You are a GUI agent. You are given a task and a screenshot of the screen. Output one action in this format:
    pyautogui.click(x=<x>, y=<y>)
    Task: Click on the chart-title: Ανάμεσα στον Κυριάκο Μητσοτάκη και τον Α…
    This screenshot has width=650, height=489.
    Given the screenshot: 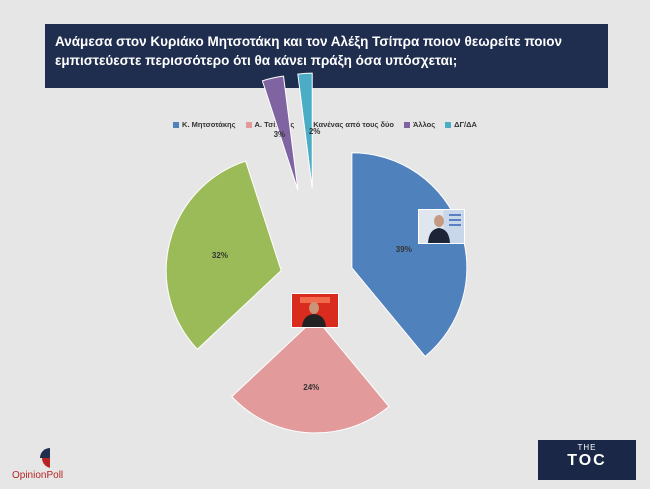 What is the action you would take?
    pyautogui.click(x=326, y=56)
    